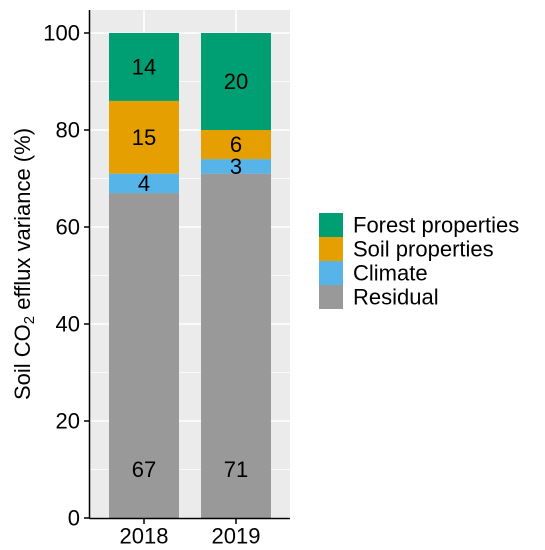  I want to click on bar-2018-forest-properties, so click(144, 67).